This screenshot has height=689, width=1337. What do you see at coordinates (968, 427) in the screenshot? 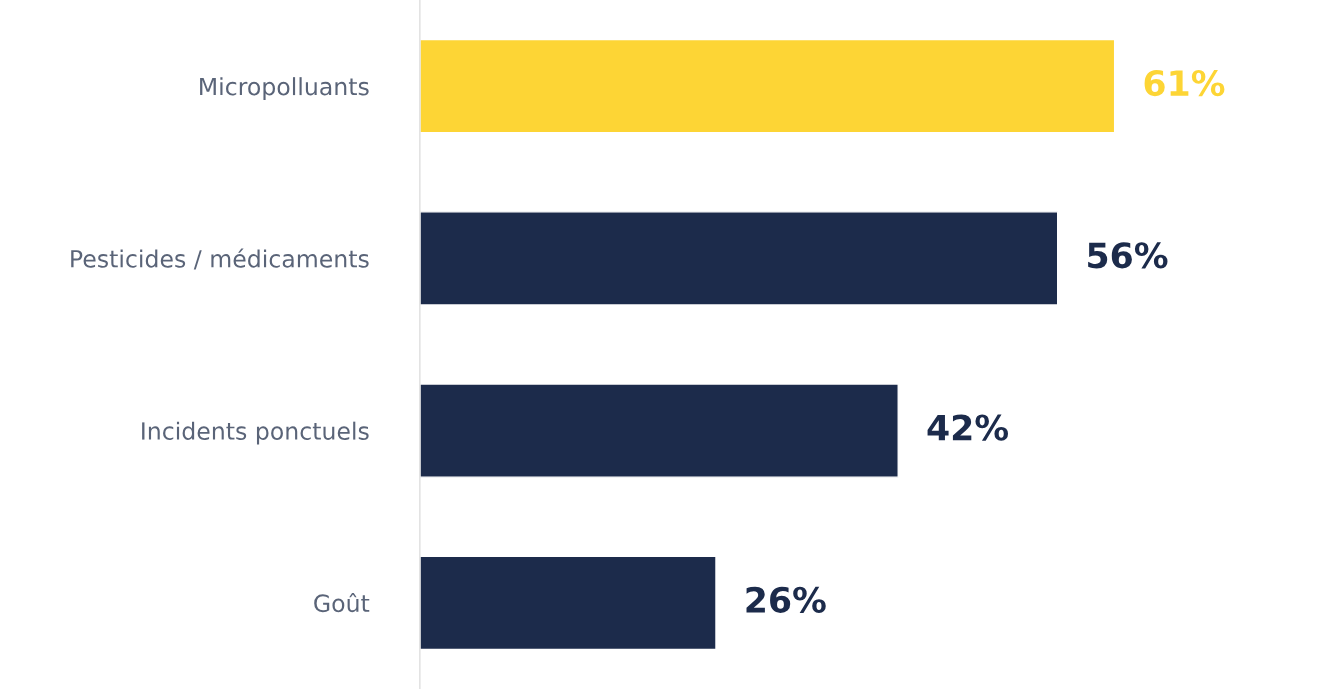
I see `data-label: 42%` at bounding box center [968, 427].